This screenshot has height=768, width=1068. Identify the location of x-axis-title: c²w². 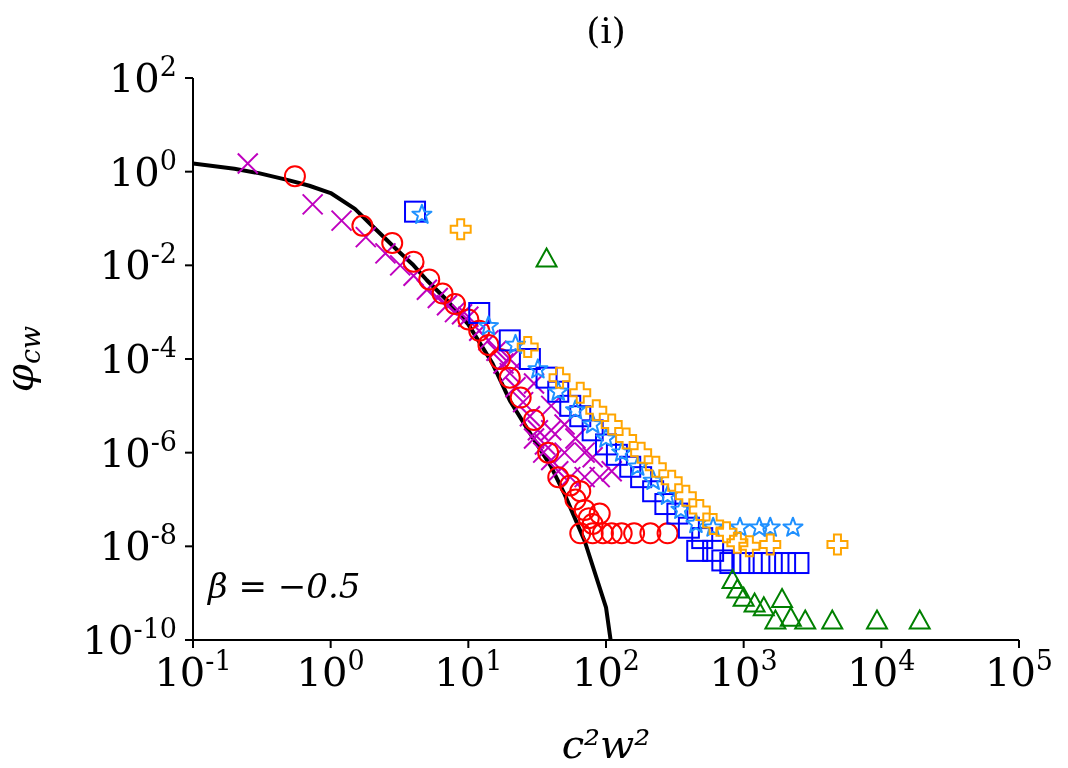
(606, 744).